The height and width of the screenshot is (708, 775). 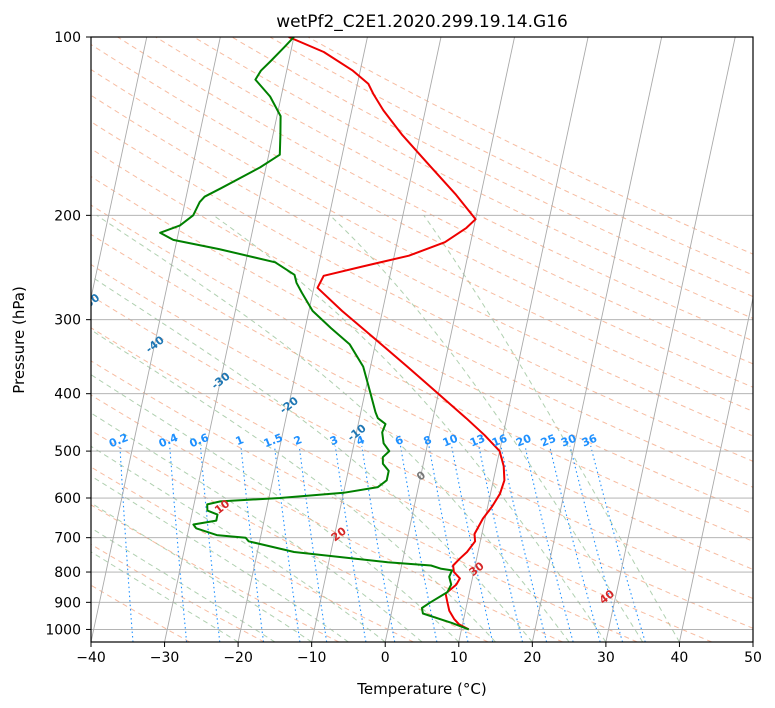 I want to click on y-tick-label: 600, so click(x=67, y=499).